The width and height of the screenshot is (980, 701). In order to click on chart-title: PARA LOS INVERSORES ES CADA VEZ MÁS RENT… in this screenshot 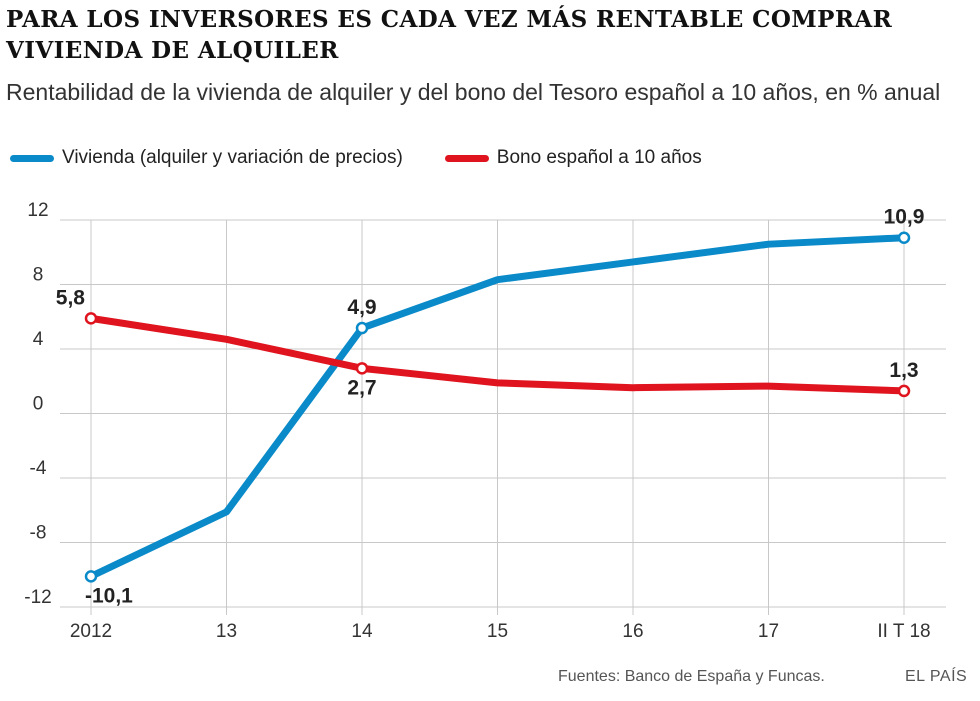, I will do `click(449, 35)`.